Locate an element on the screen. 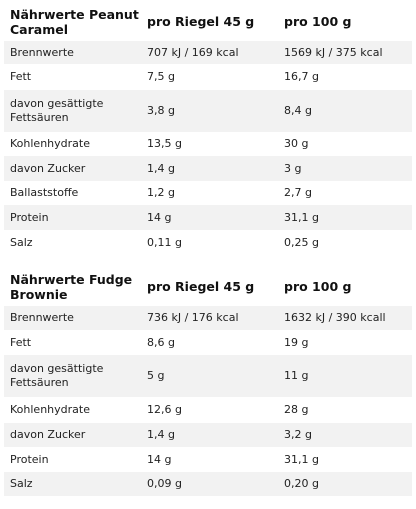 This screenshot has width=416, height=509. row-value-per-100g: 16,7 g is located at coordinates (301, 76).